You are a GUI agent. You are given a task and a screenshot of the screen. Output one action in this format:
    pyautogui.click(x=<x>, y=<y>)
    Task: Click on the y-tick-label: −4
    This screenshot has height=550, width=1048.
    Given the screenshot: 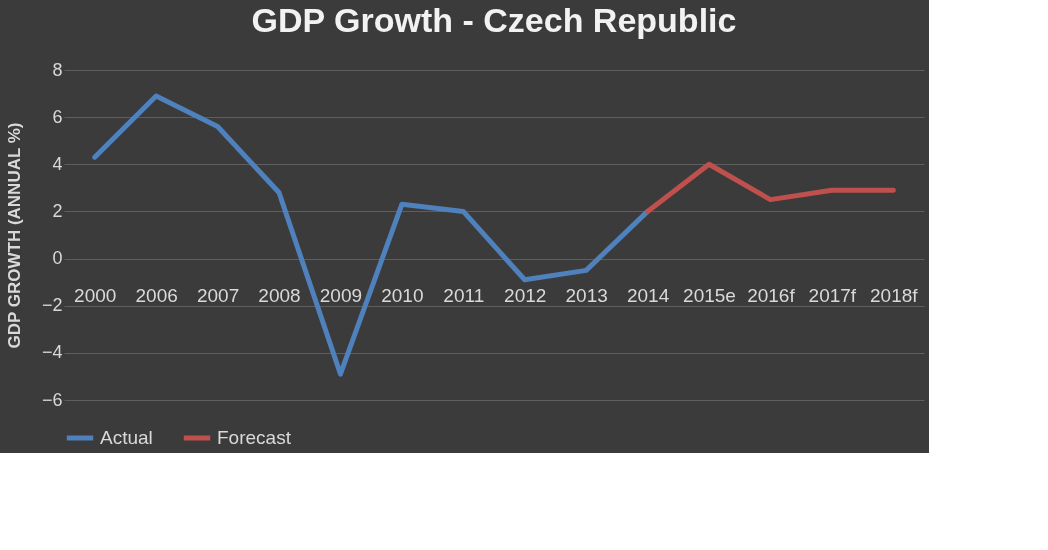 What is the action you would take?
    pyautogui.click(x=52, y=352)
    